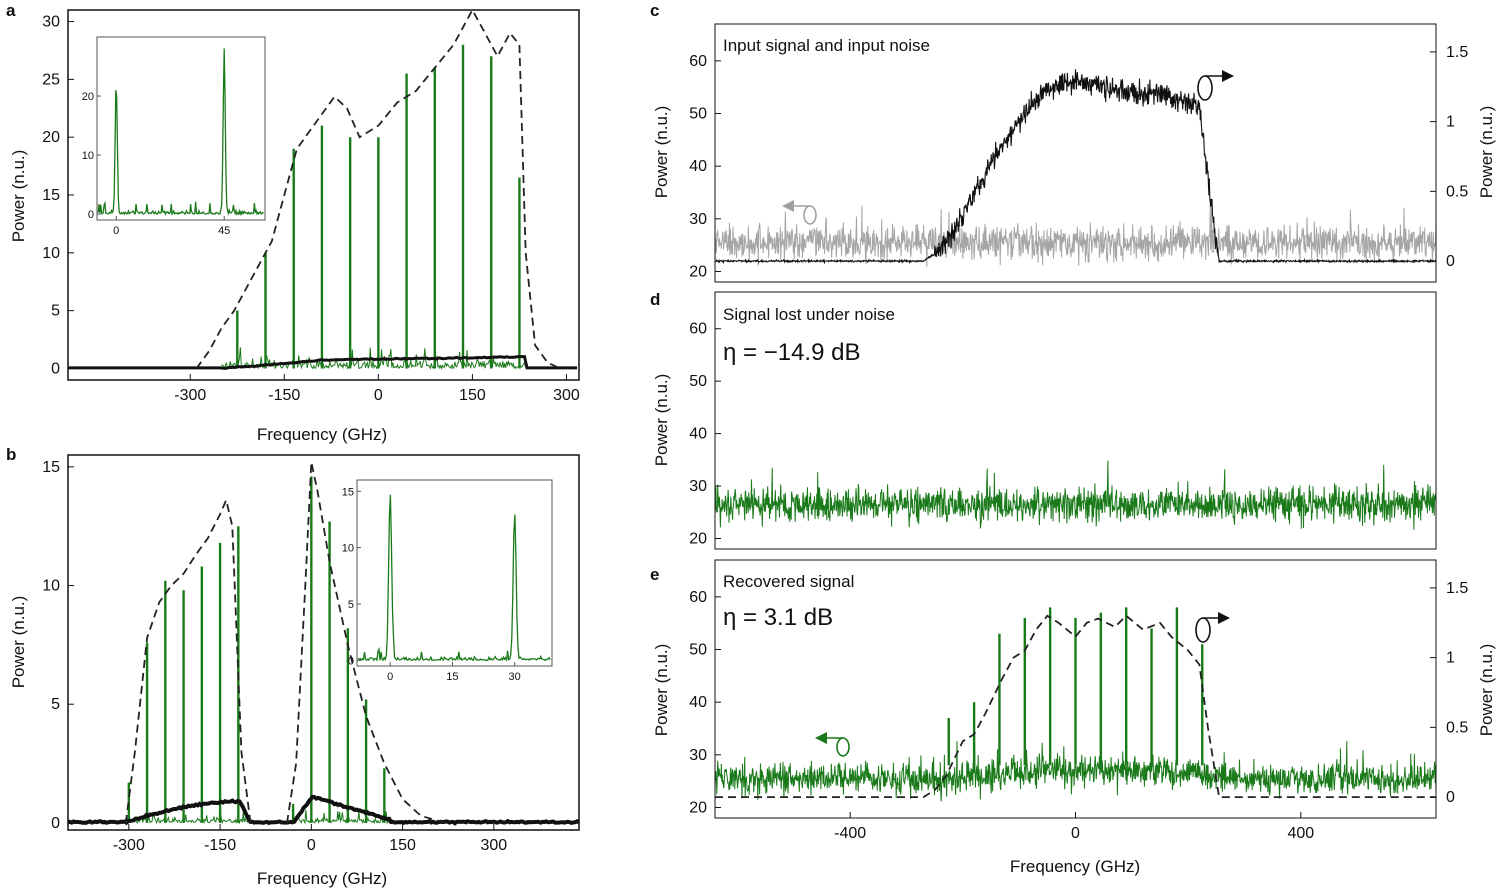 This screenshot has height=889, width=1500. Describe the element at coordinates (1212, 627) in the screenshot. I see `panel-e-right-arrow-icon` at that location.